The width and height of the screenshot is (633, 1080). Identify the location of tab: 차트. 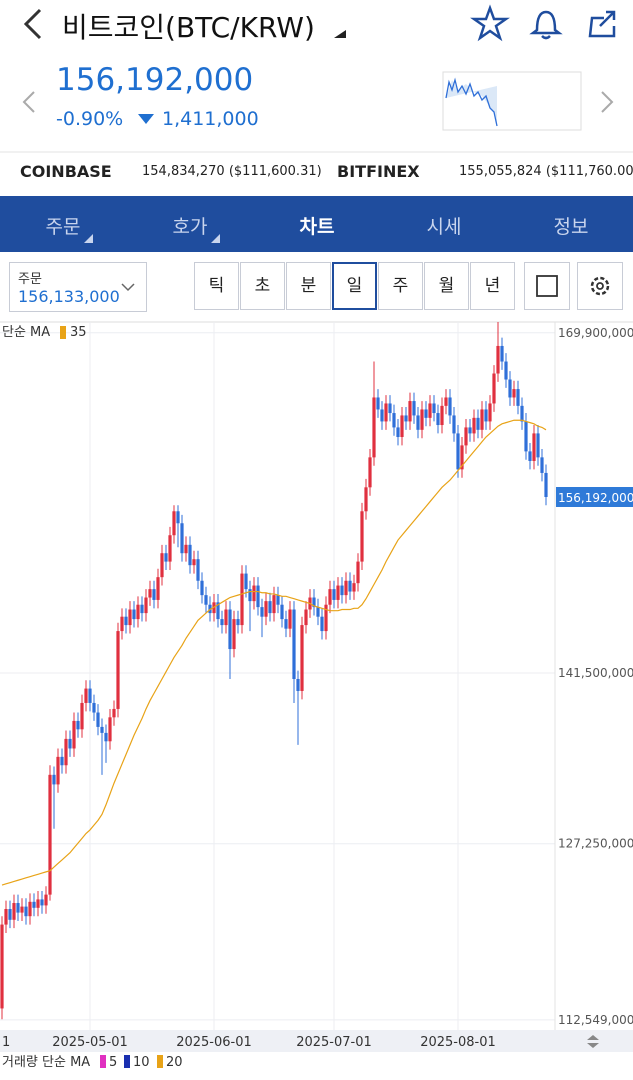
(317, 227).